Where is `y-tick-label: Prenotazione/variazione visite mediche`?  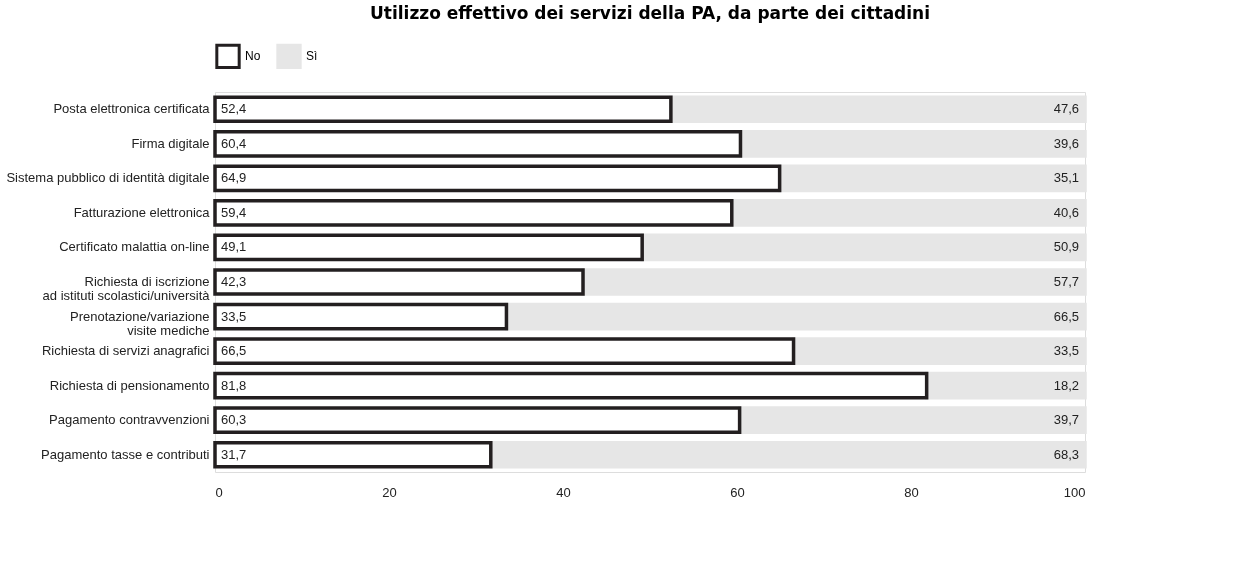 y-tick-label: Prenotazione/variazione visite mediche is located at coordinates (140, 323).